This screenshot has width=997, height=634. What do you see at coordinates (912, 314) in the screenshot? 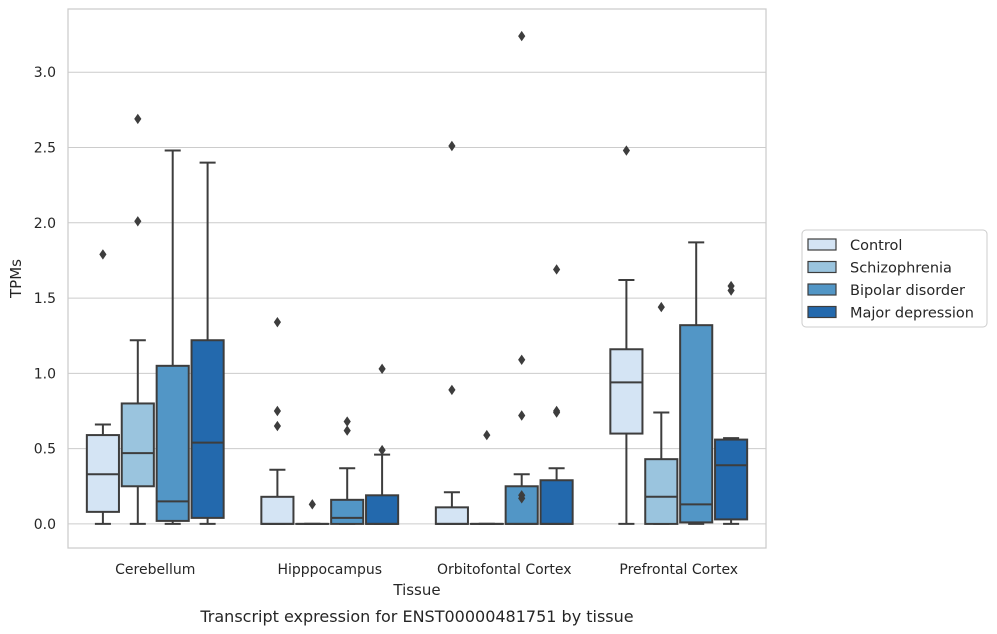
I see `legend-label: Major depression` at bounding box center [912, 314].